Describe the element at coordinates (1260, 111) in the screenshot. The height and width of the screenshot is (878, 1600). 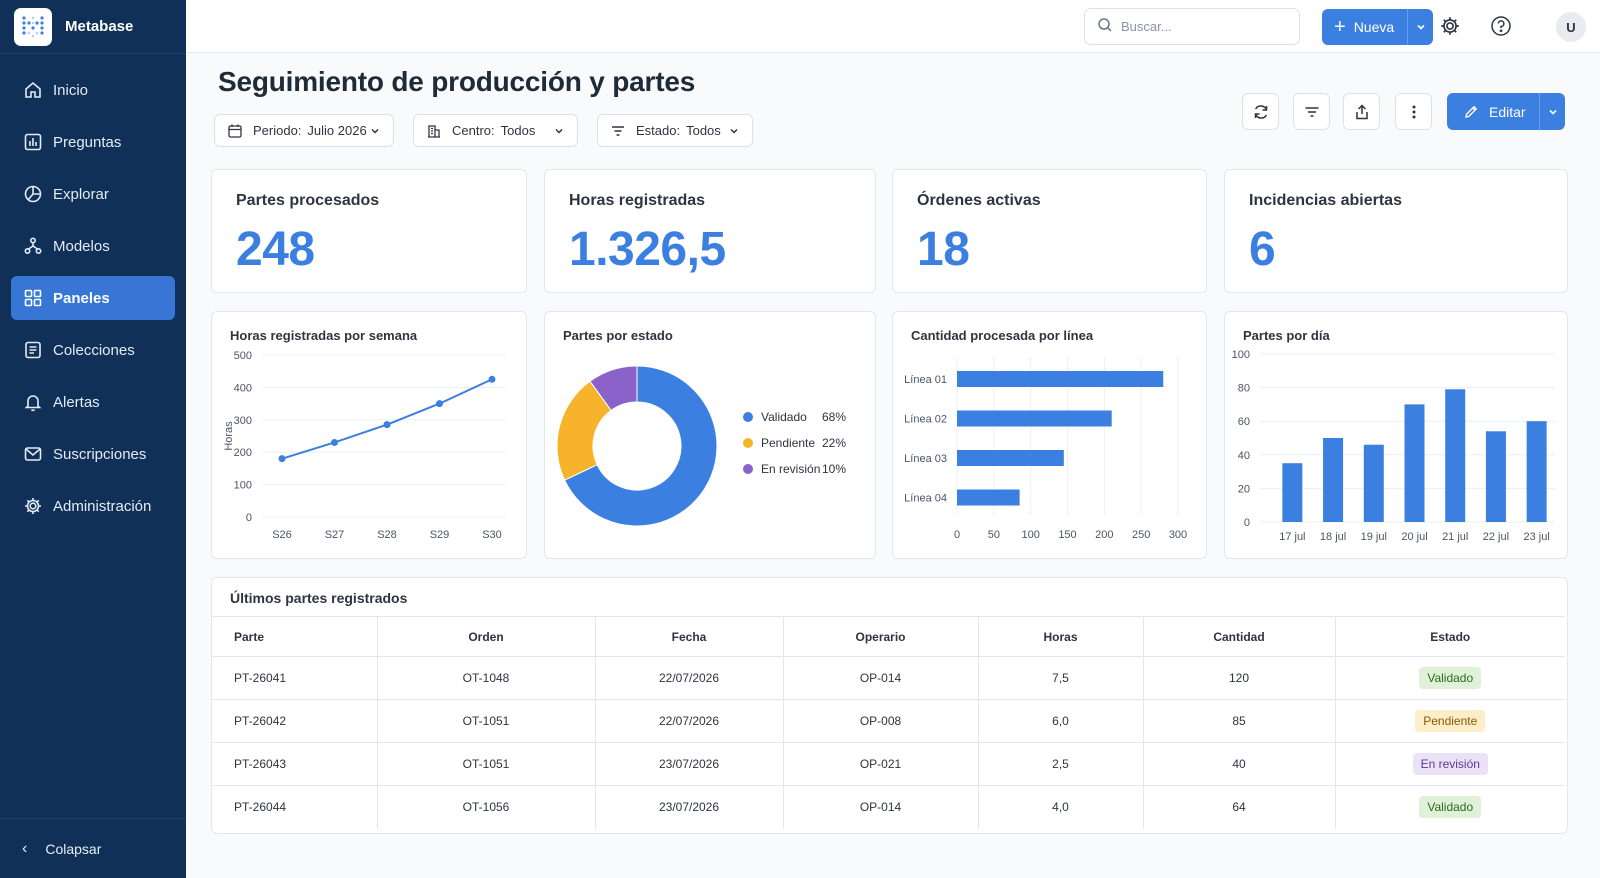
I see `refresh-button` at that location.